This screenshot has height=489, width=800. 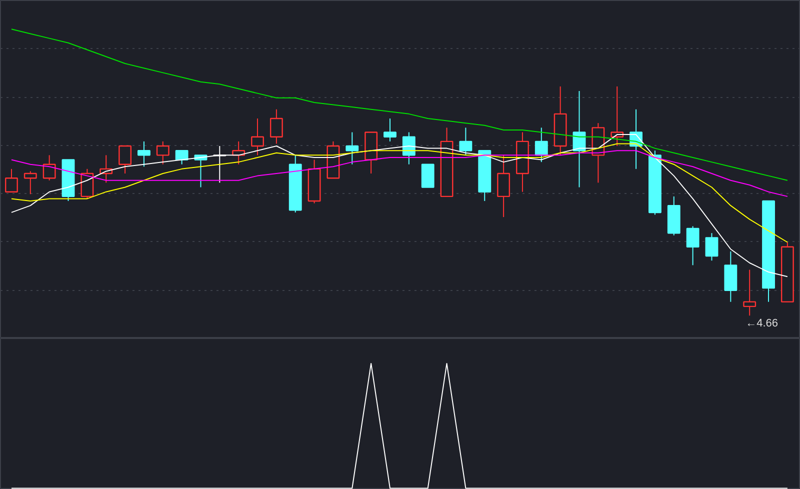 I want to click on text: ←4.66, so click(x=762, y=324).